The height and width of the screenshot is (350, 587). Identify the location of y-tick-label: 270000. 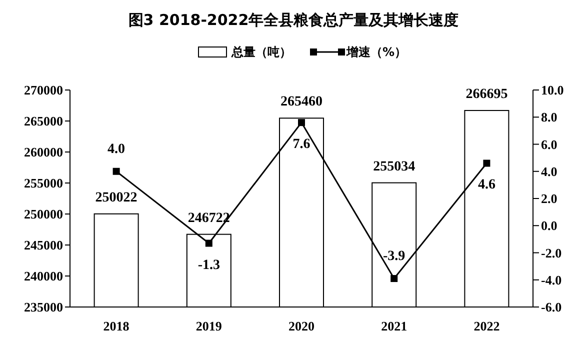
(43, 90).